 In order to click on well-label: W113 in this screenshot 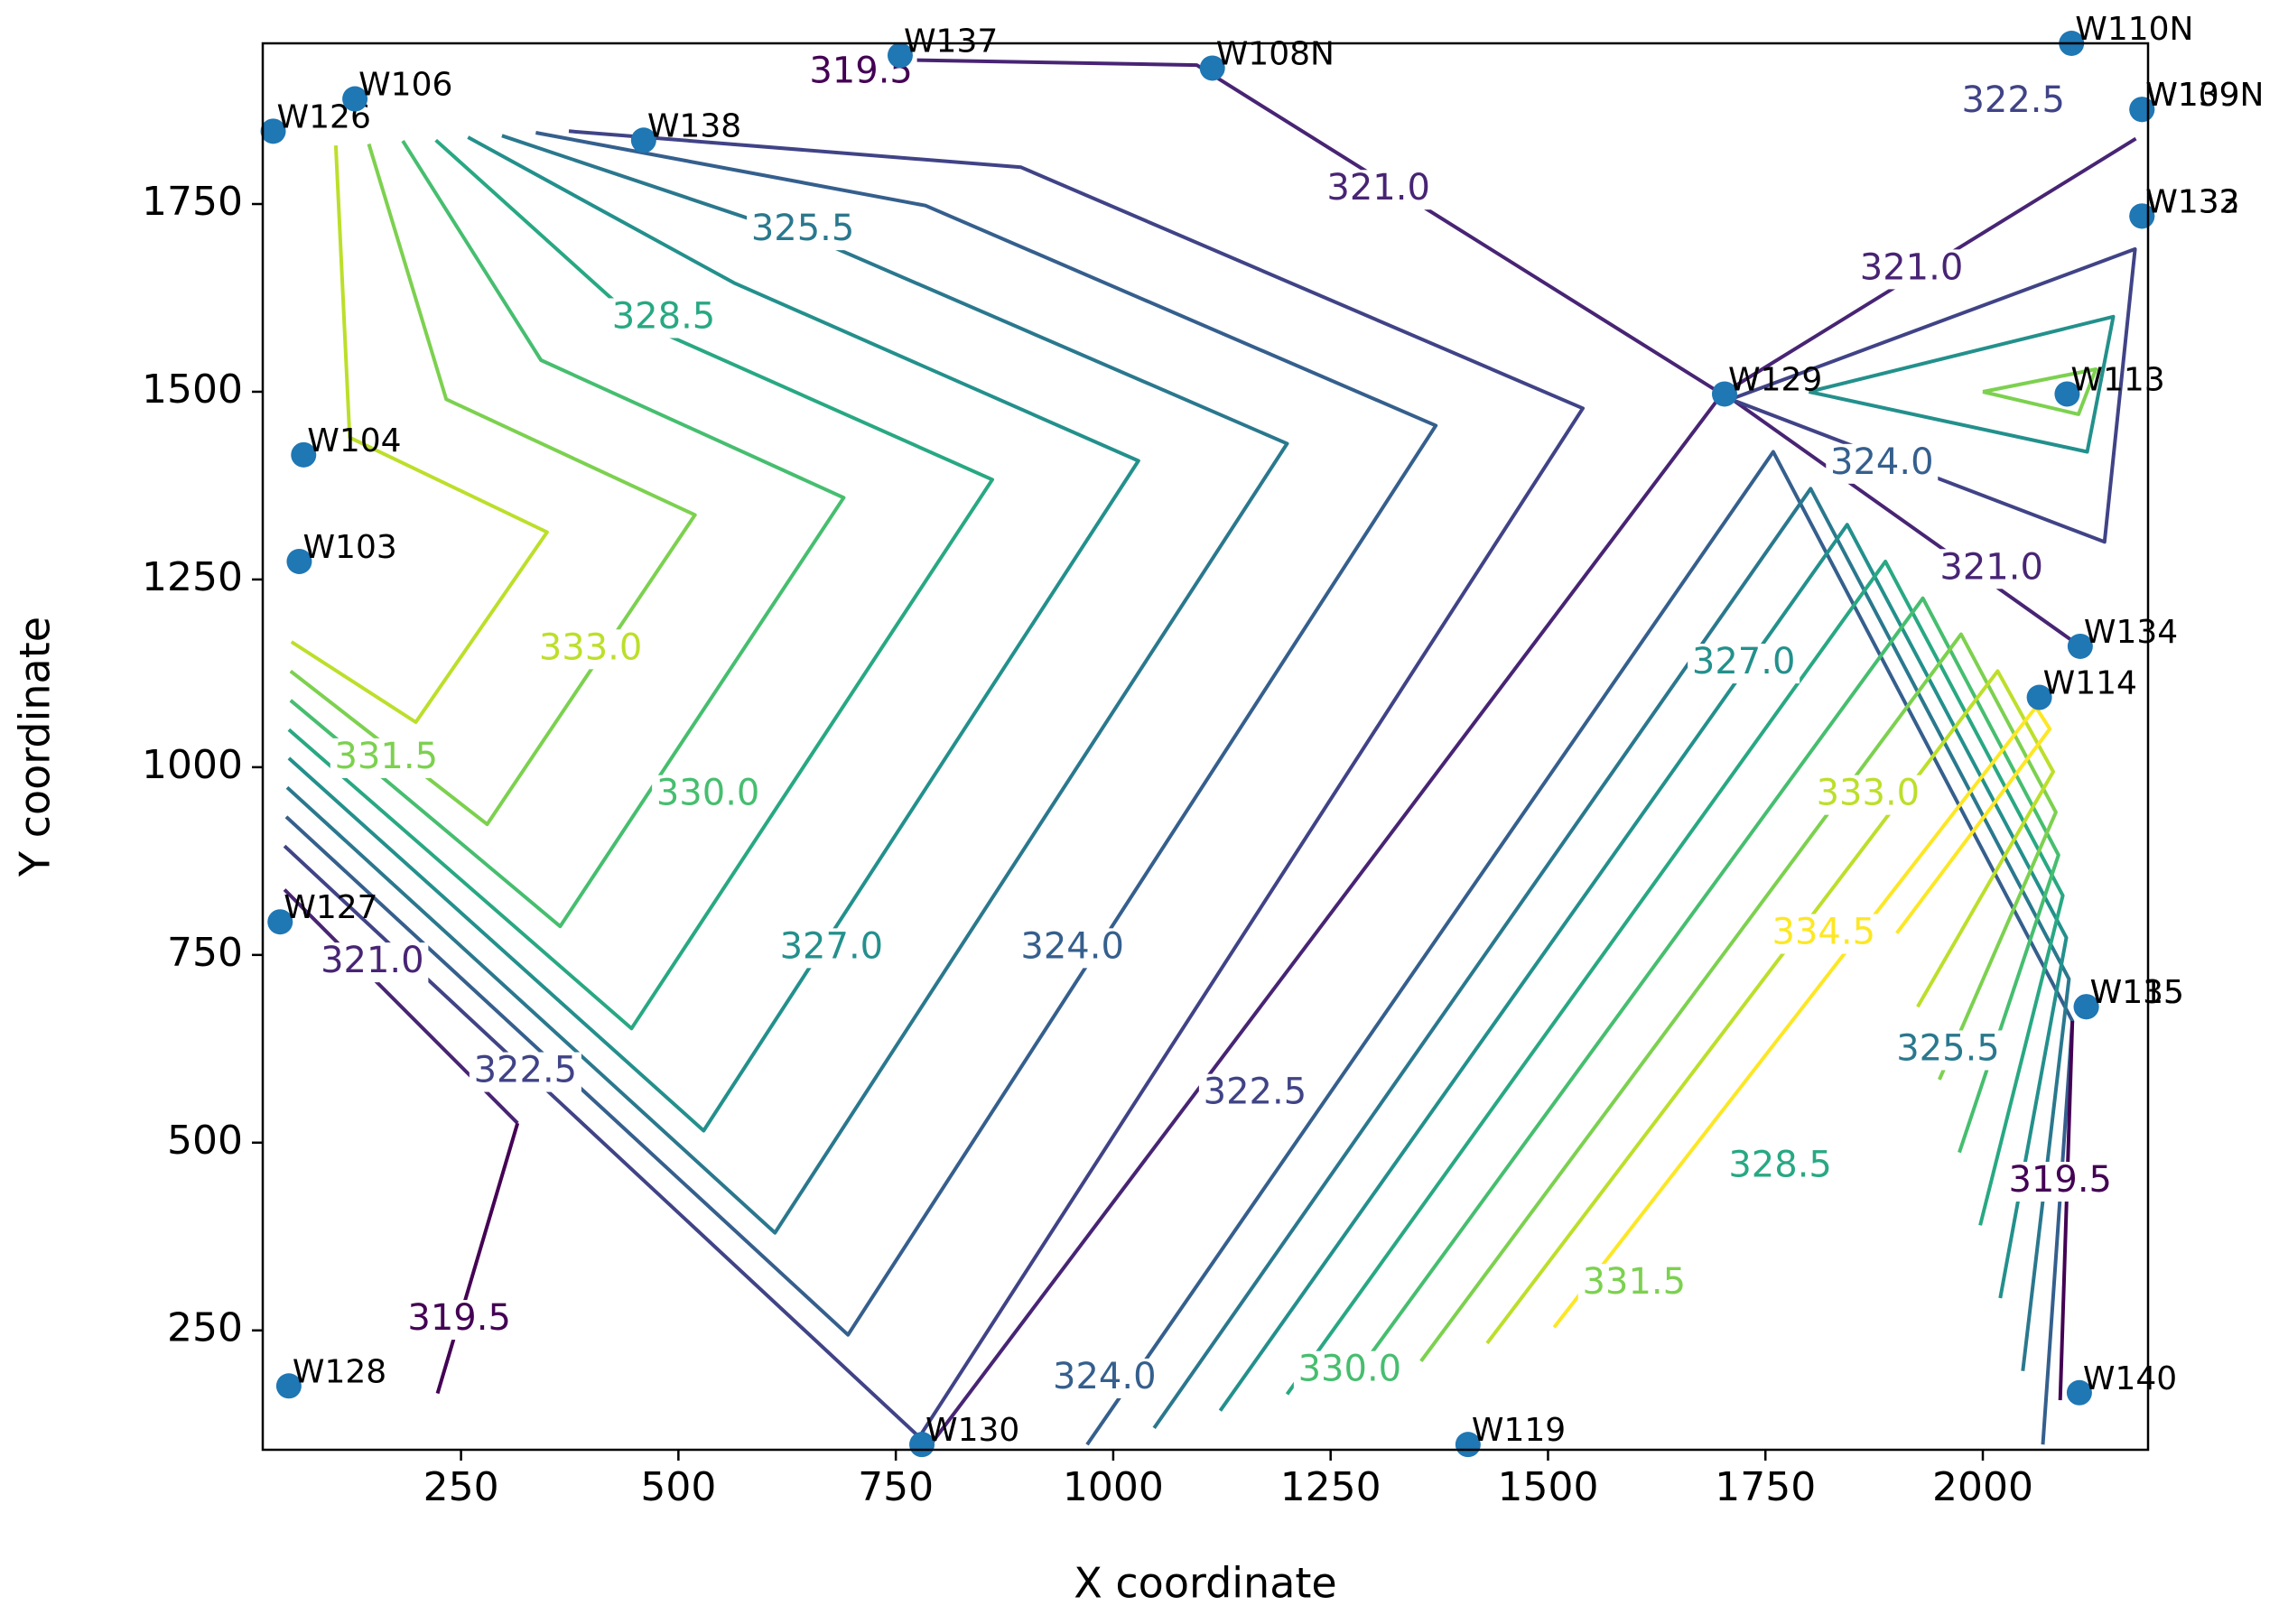, I will do `click(2117, 380)`.